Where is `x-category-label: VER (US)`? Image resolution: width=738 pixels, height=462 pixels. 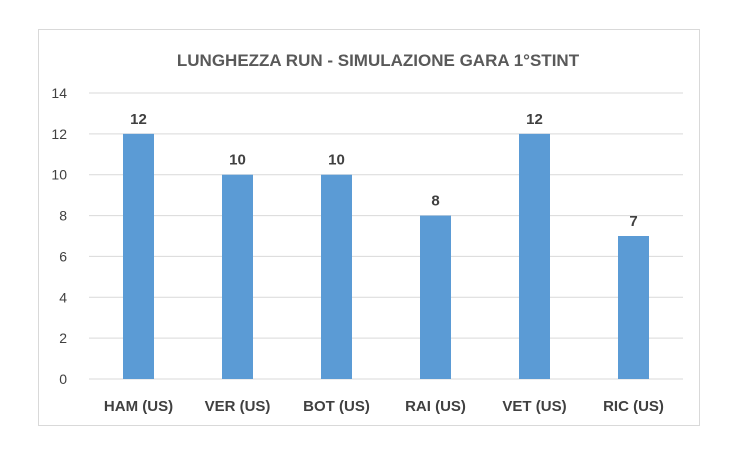
x-category-label: VER (US) is located at coordinates (238, 406).